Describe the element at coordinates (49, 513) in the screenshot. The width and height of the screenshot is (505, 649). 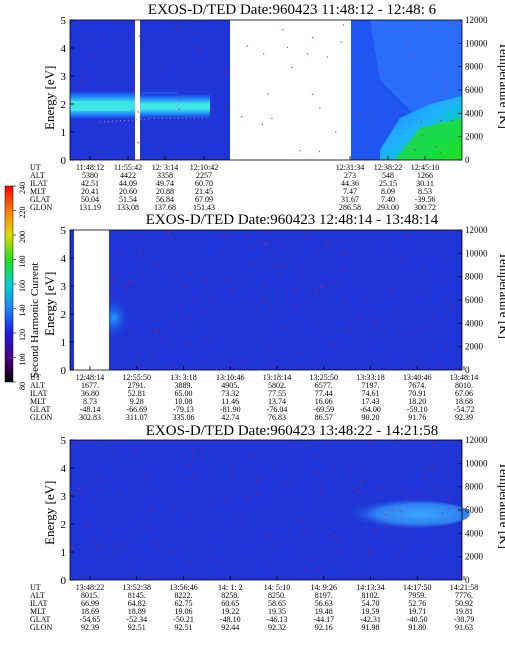
I see `y-axis-label: Energy [eV]` at that location.